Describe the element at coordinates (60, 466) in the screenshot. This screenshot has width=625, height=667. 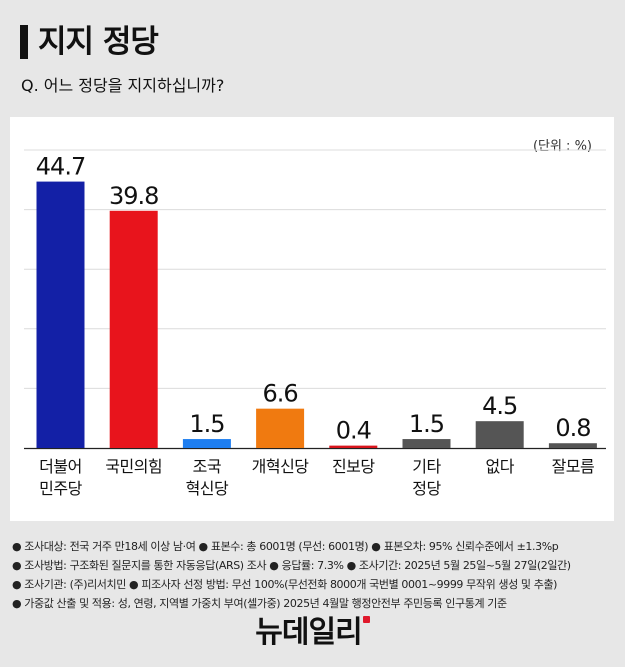
I see `category-label: 더불어` at that location.